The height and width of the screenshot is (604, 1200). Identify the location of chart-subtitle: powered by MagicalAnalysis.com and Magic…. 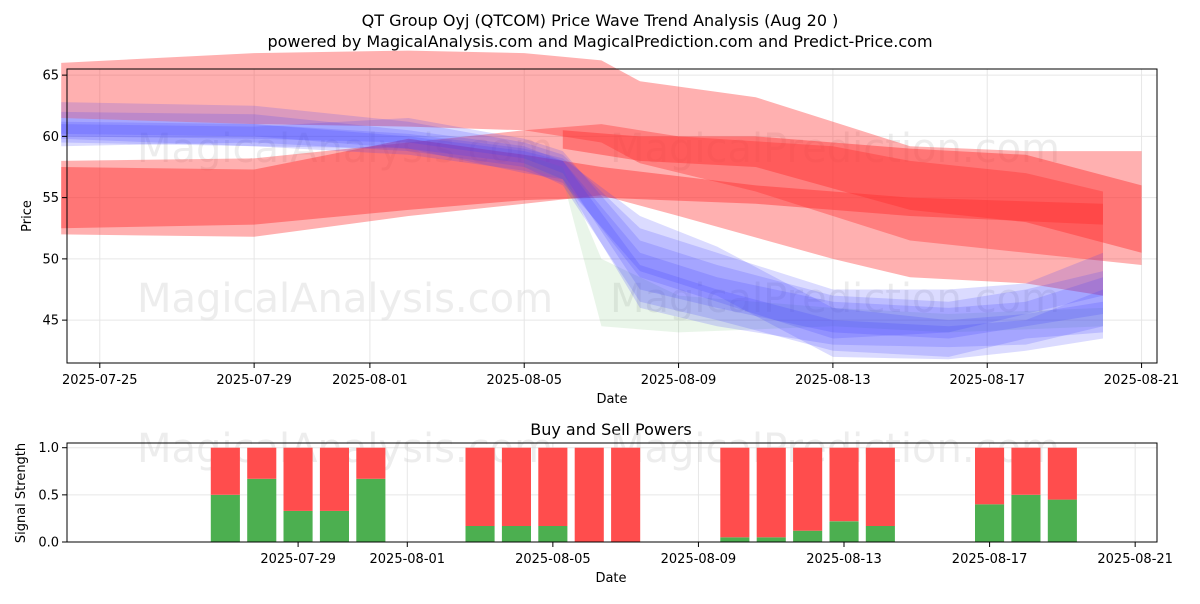
(599, 41).